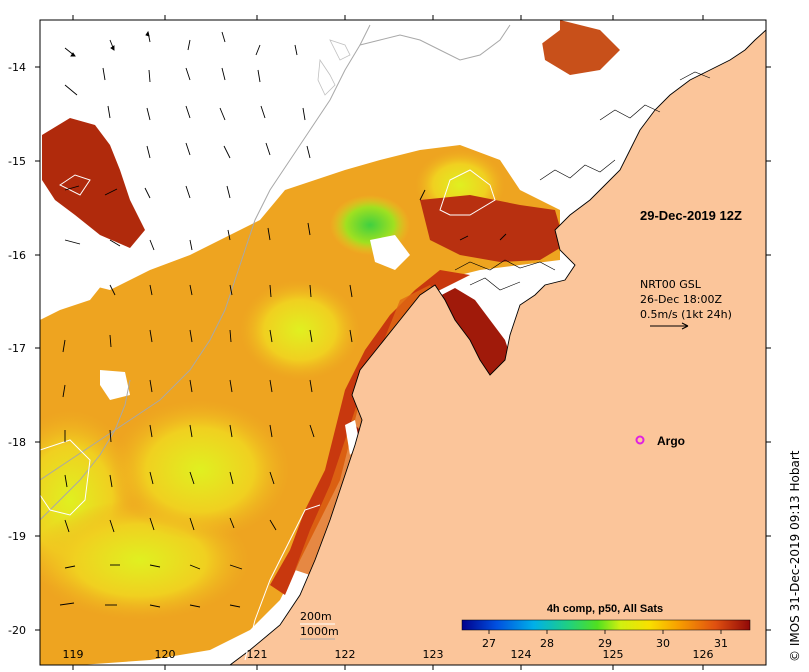  I want to click on colorbar-tick-27: 27, so click(489, 643).